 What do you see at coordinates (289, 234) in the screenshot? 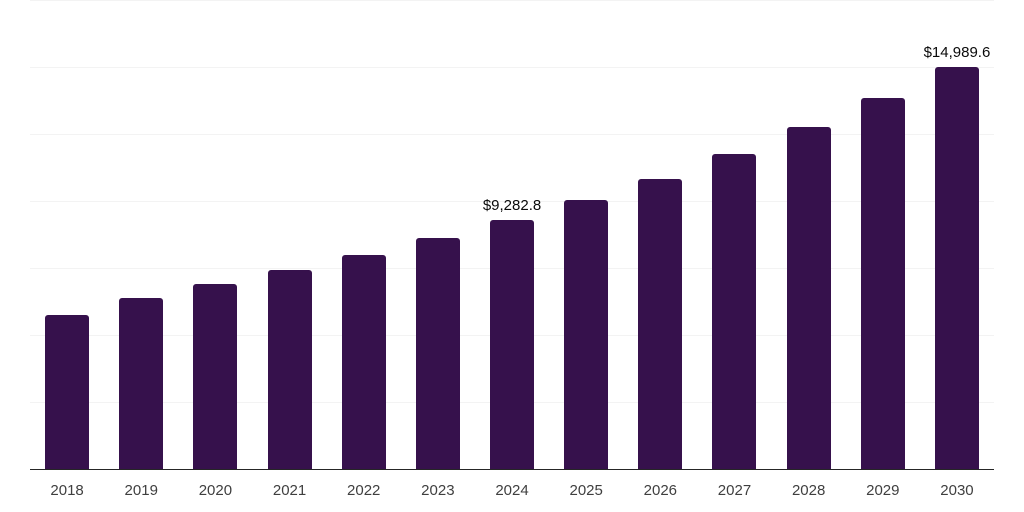
I see `bar-cell-2021` at bounding box center [289, 234].